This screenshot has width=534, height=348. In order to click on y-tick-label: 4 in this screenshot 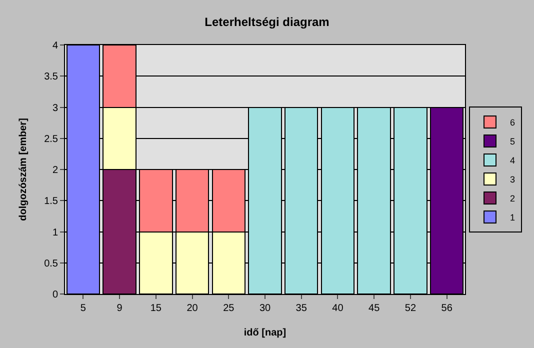, I will do `click(55, 46)`.